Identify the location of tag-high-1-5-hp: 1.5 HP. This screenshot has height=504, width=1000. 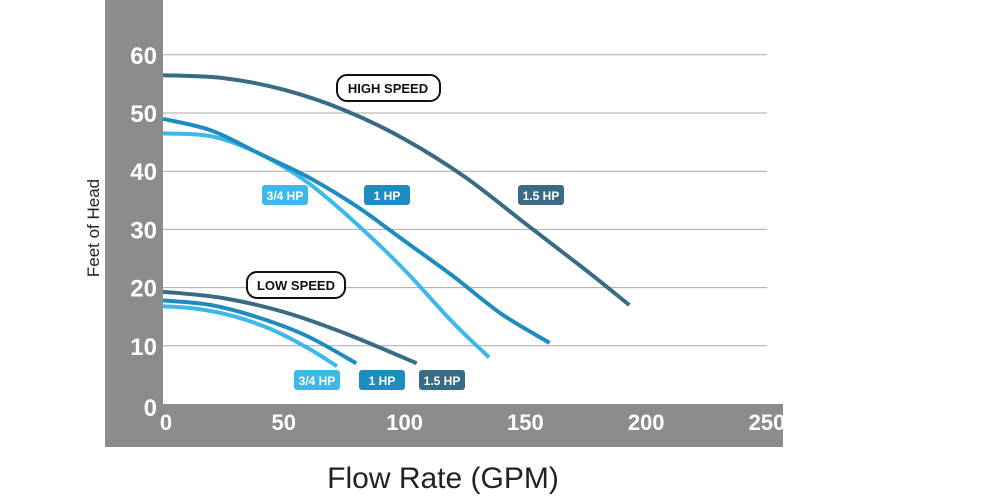
(541, 195).